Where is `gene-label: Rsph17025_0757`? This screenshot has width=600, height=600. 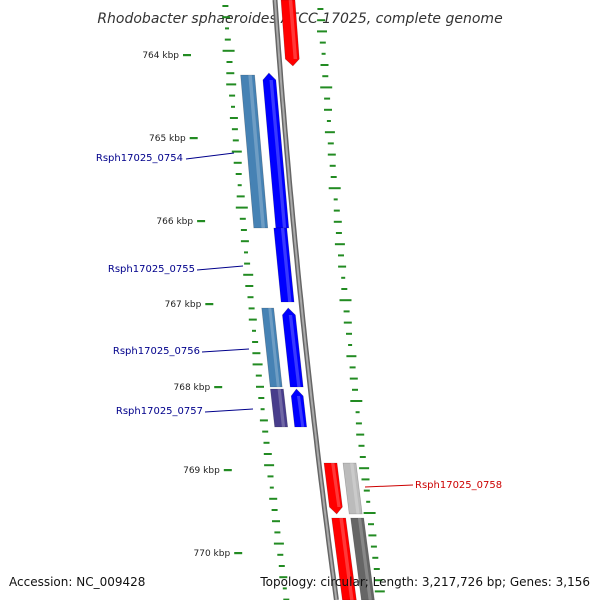 gene-label: Rsph17025_0757 is located at coordinates (159, 411).